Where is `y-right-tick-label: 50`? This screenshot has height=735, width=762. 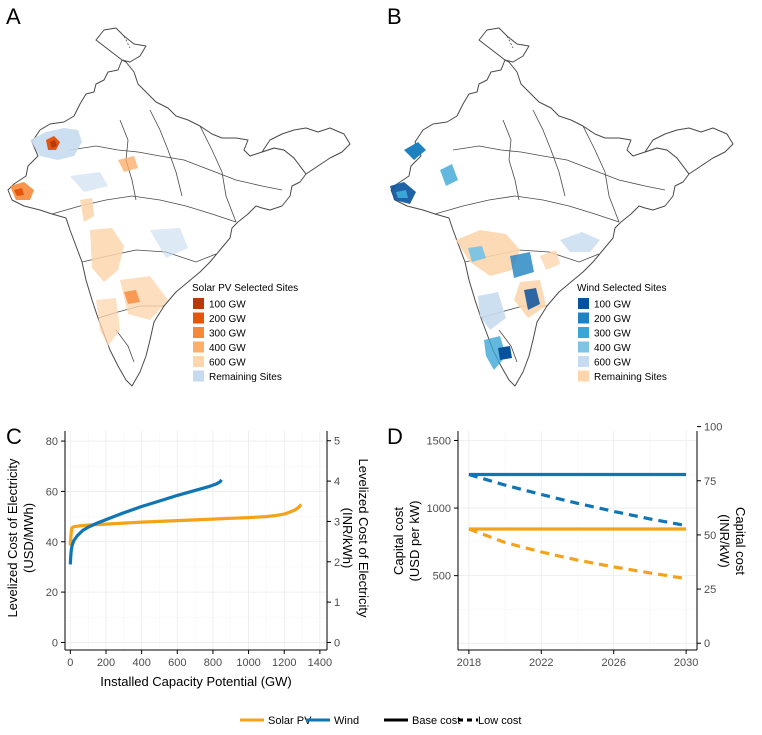 y-right-tick-label: 50 is located at coordinates (710, 536).